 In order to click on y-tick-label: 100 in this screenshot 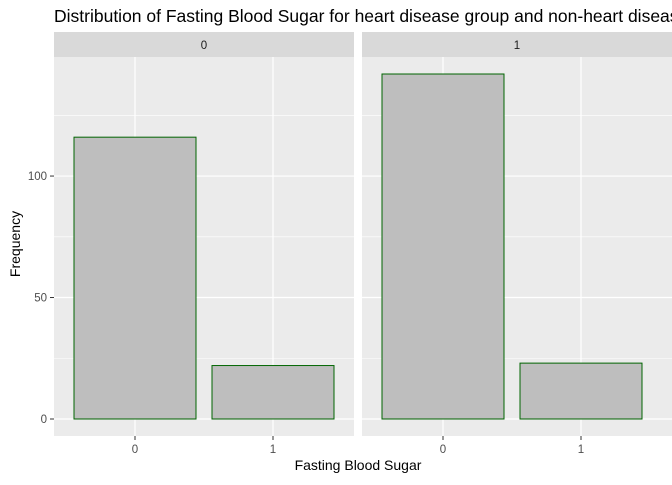, I will do `click(37, 177)`.